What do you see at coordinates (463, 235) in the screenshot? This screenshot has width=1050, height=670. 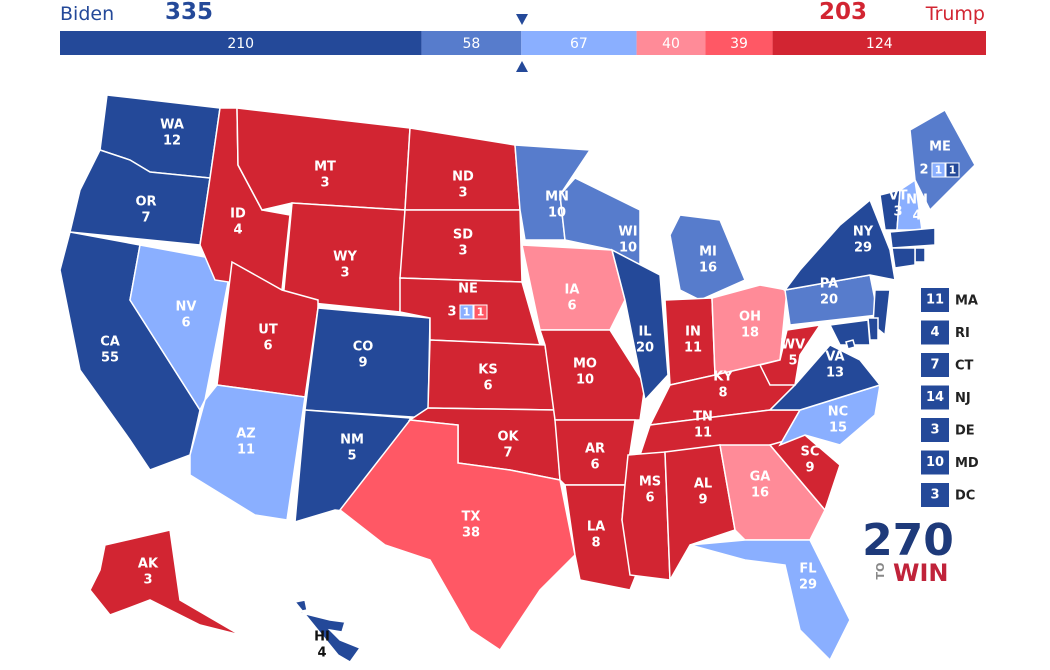 I see `state-abbr: SD` at bounding box center [463, 235].